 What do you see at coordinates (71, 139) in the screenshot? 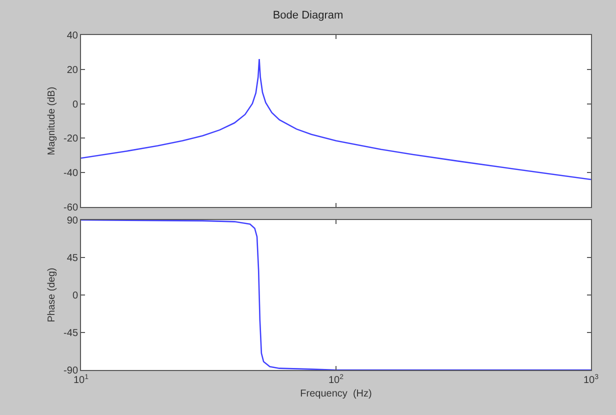
I see `y-tick-label: -20` at bounding box center [71, 139].